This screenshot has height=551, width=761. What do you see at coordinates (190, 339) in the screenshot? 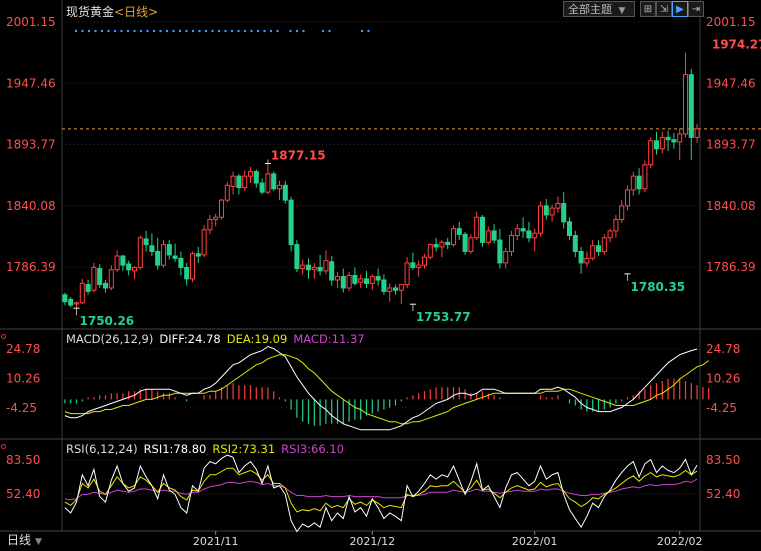
I see `macd-diff-value: DIFF:24.78` at bounding box center [190, 339].